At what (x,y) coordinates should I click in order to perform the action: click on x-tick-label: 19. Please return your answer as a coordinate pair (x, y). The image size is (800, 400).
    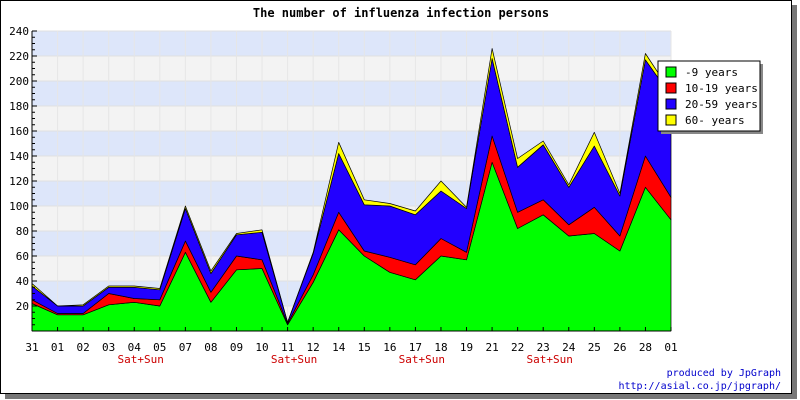
    Looking at the image, I should click on (466, 347).